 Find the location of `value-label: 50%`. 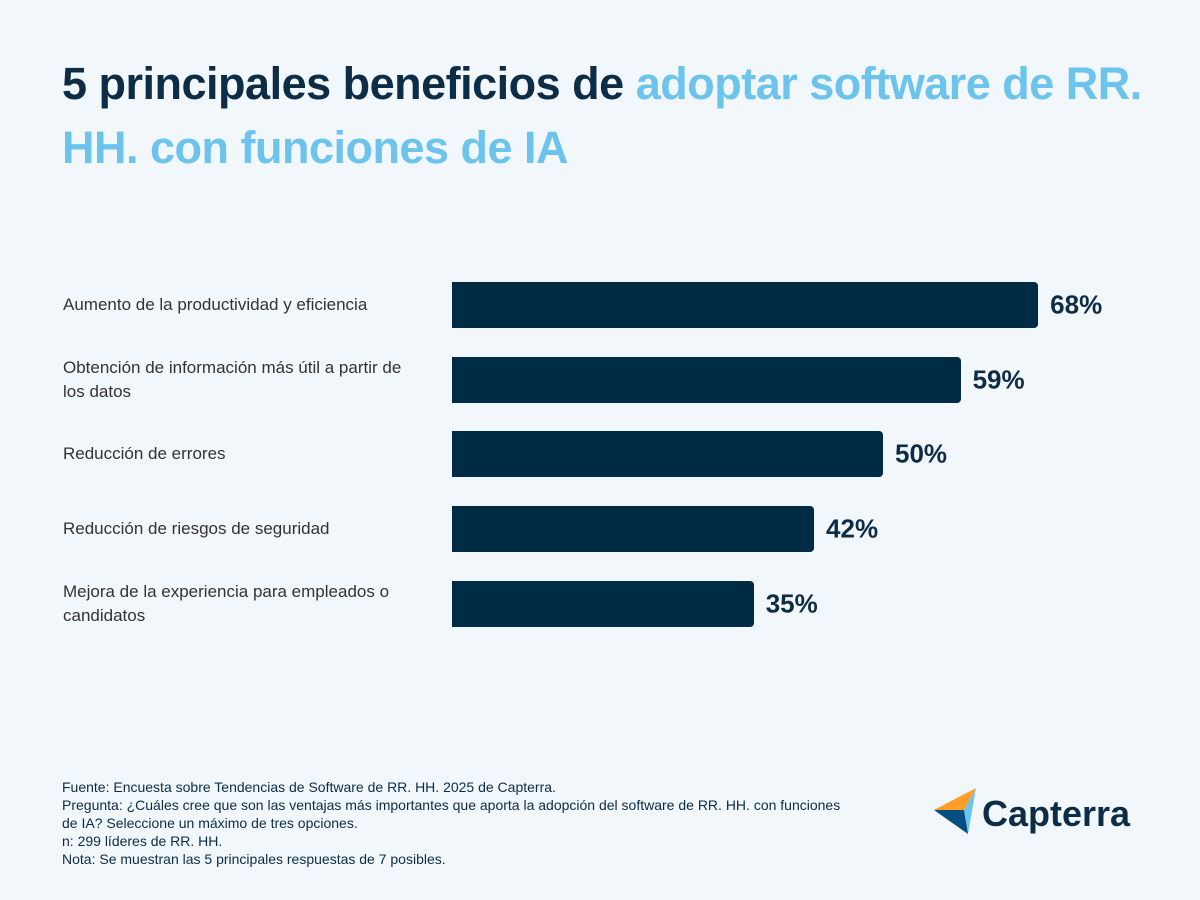

value-label: 50% is located at coordinates (921, 453).